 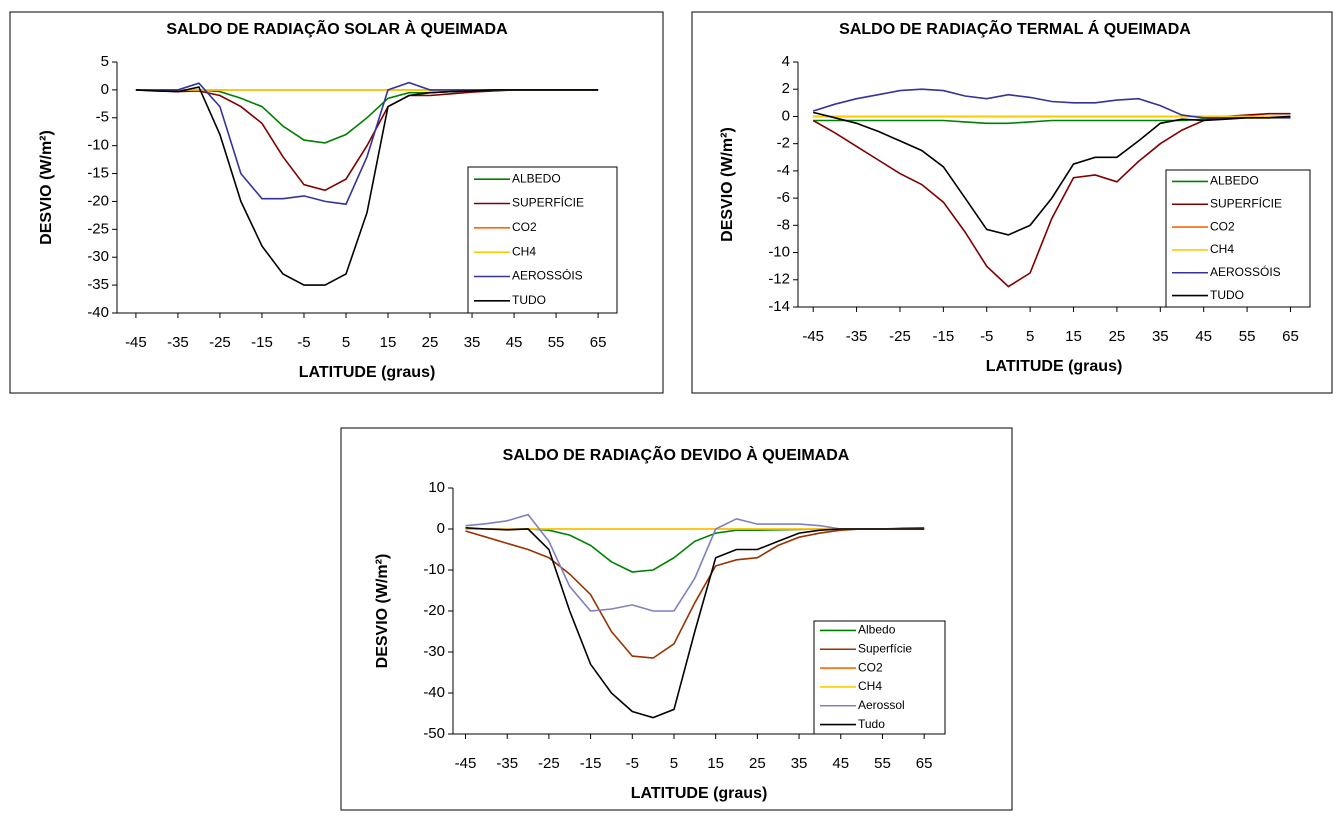 What do you see at coordinates (434, 733) in the screenshot?
I see `y-tick-label: -50` at bounding box center [434, 733].